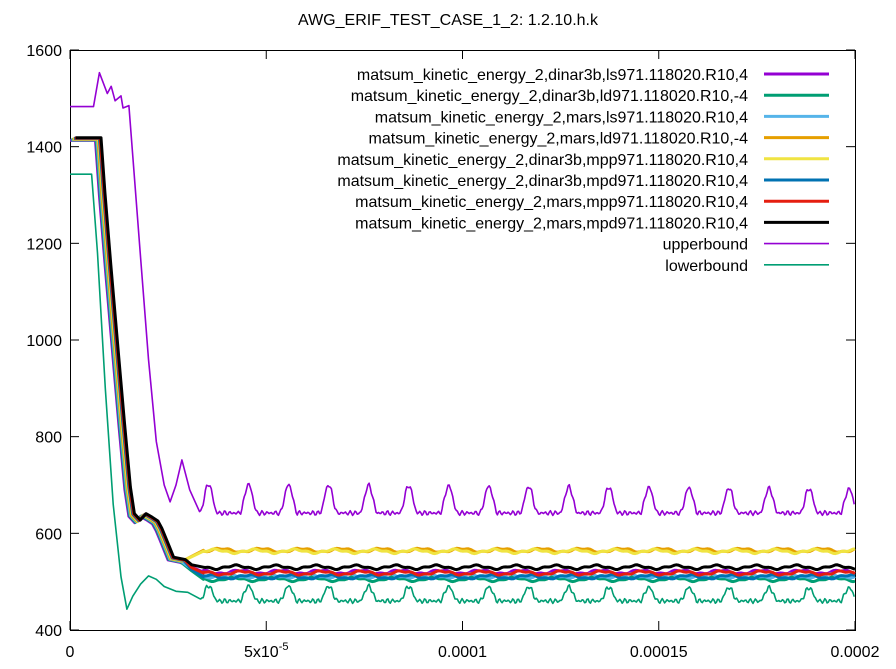  Describe the element at coordinates (705, 245) in the screenshot. I see `legend-label: upperbound` at that location.